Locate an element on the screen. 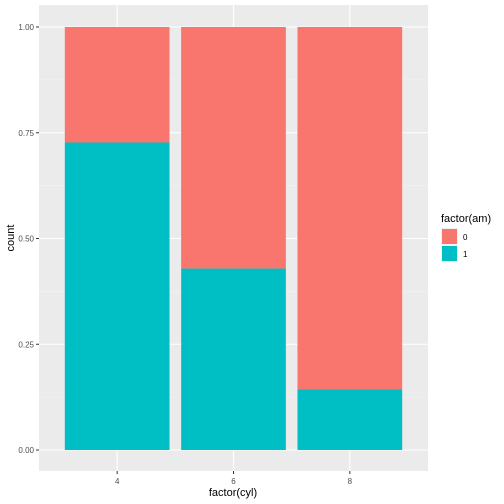  x-tick-label: 4 is located at coordinates (117, 481).